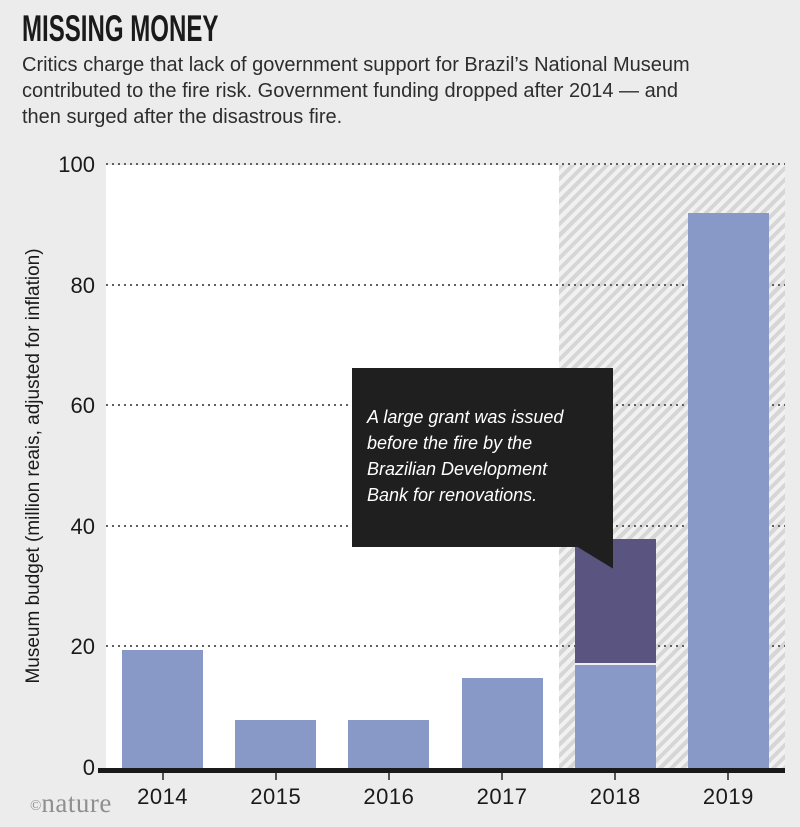 The image size is (800, 827). Describe the element at coordinates (728, 490) in the screenshot. I see `bar-2019` at that location.